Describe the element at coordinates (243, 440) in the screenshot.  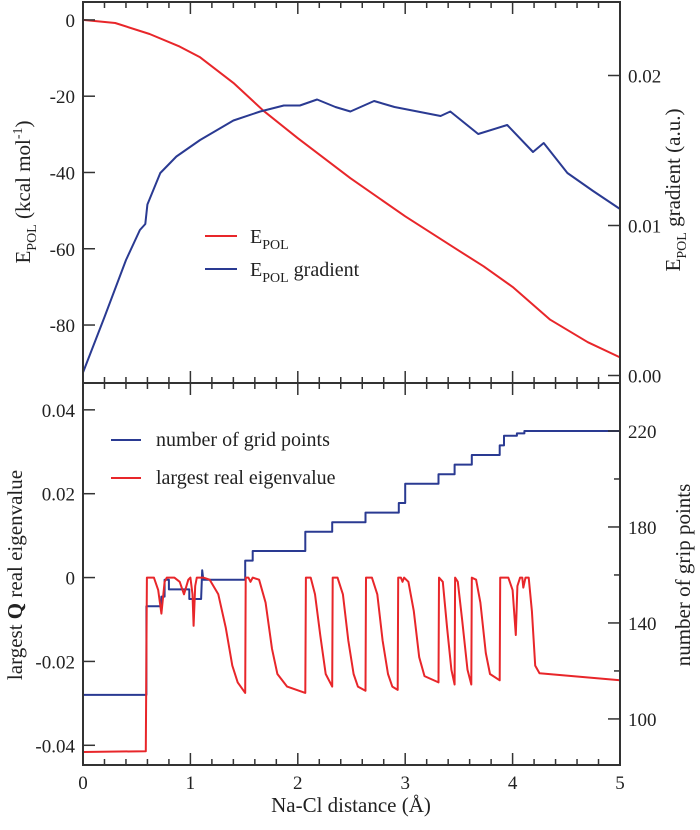
I see `legend-label-grid-points: number of grid points` at that location.